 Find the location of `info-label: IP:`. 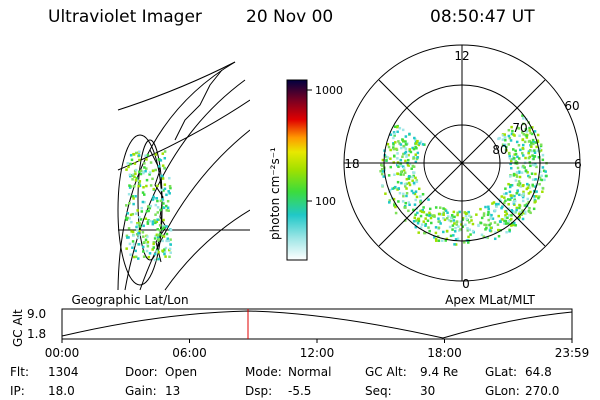

info-label: IP: is located at coordinates (17, 391).